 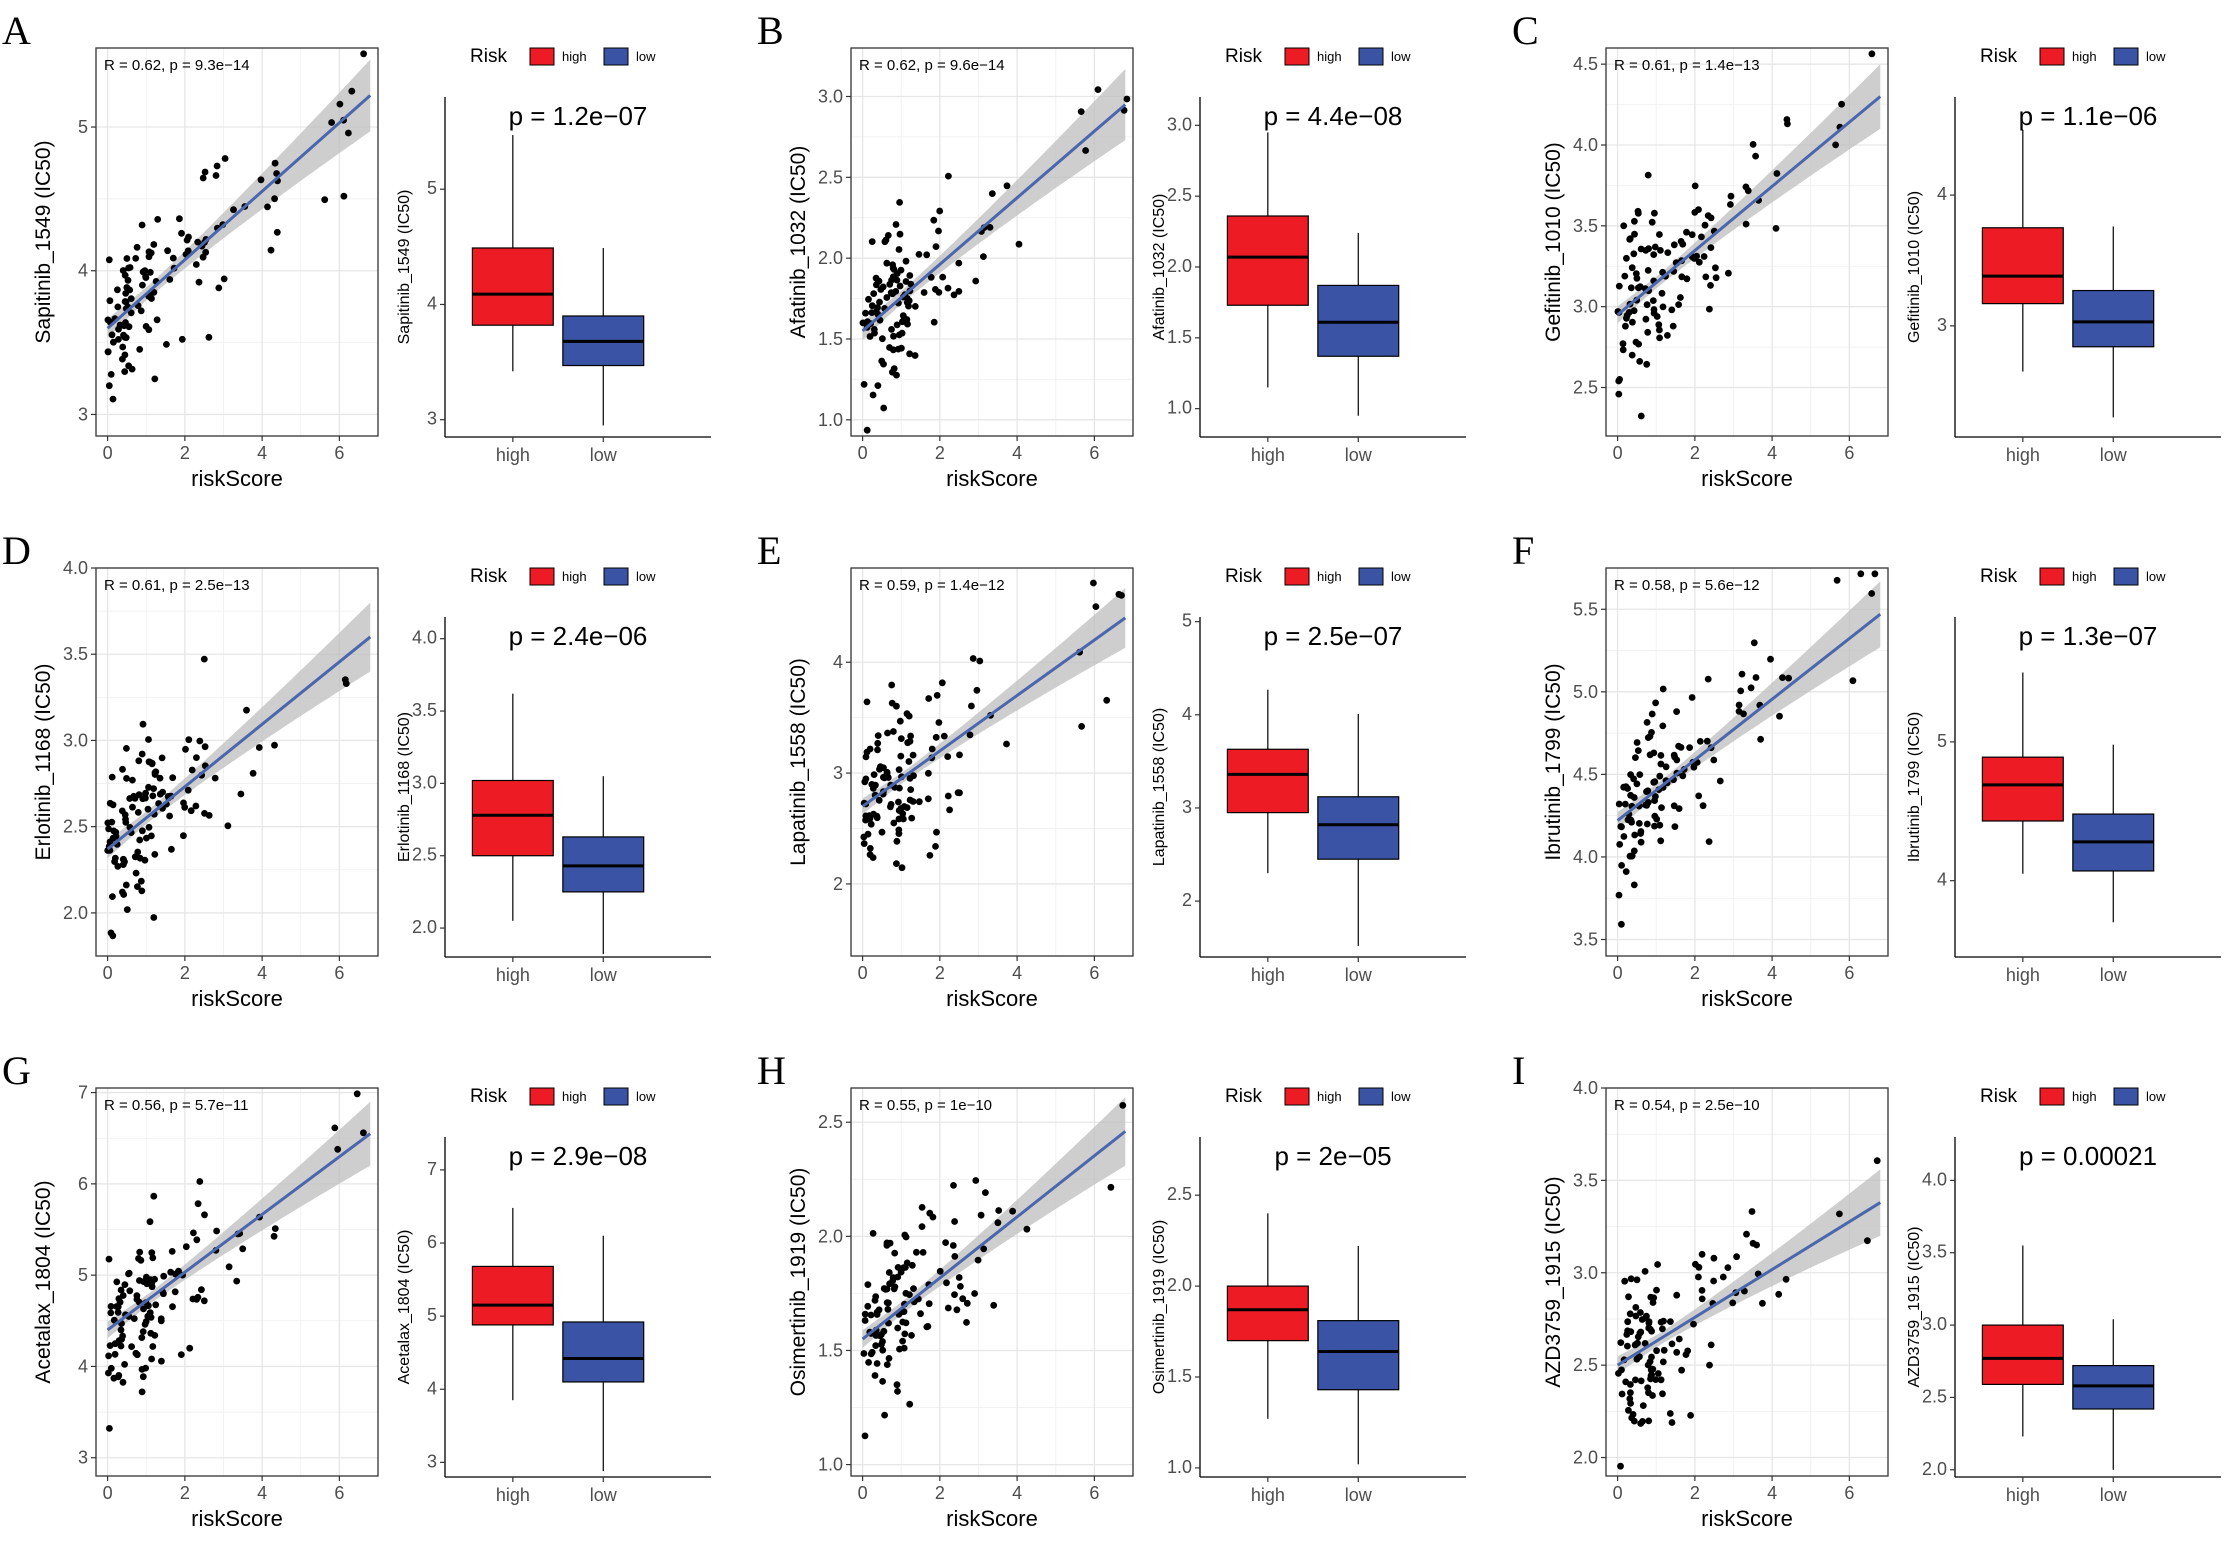 I want to click on y-axis-label: Ibrutinib_1799 (IC50), so click(x=1553, y=761).